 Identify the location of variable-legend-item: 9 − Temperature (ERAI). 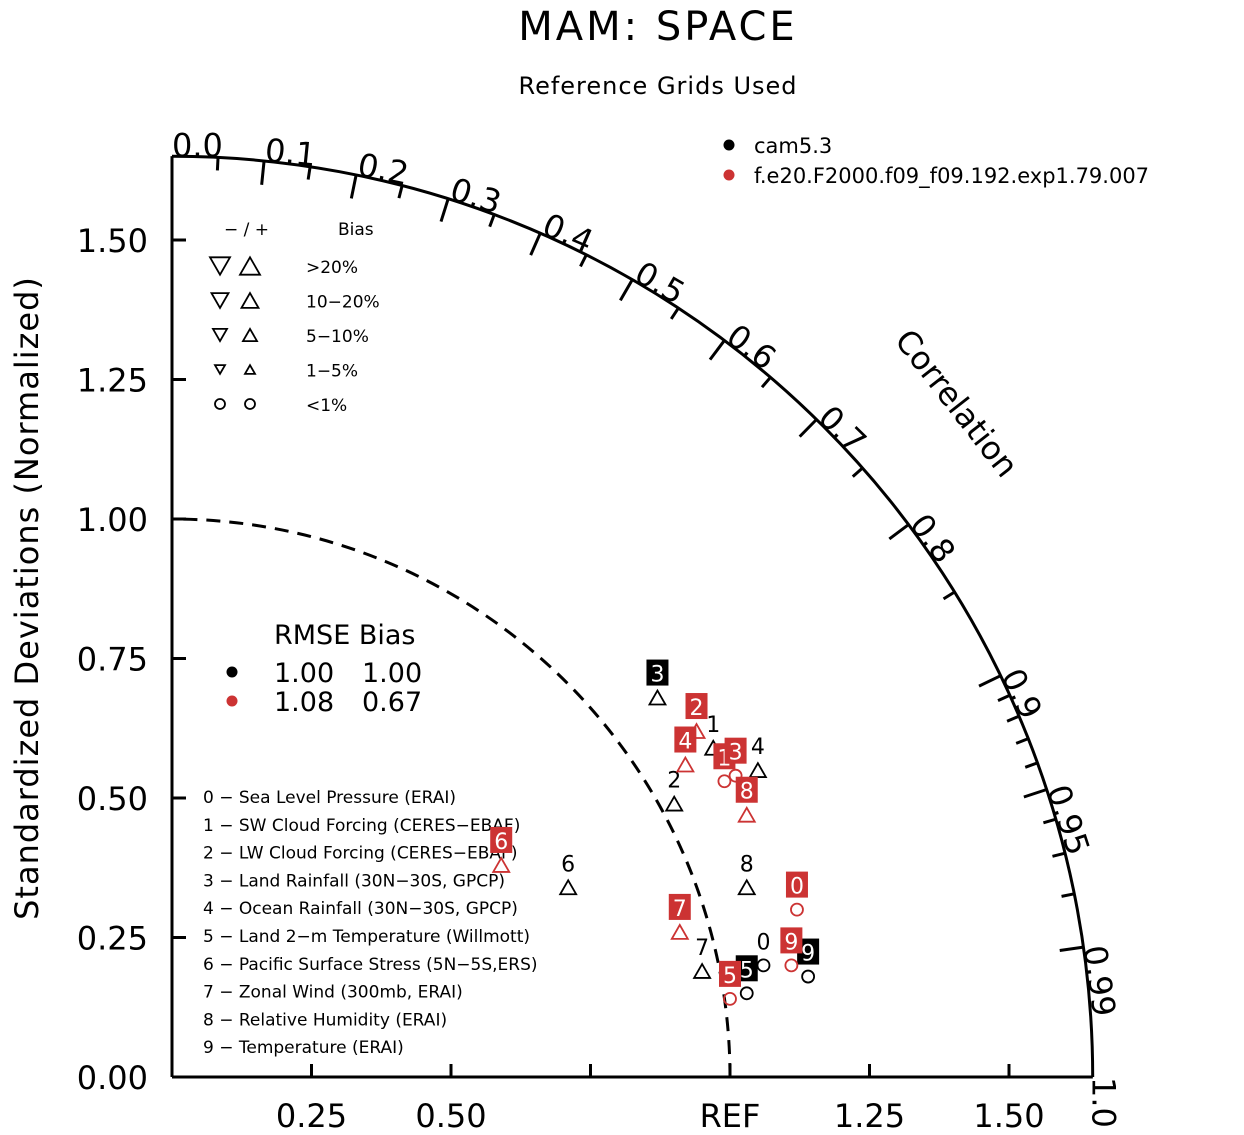
(303, 1048).